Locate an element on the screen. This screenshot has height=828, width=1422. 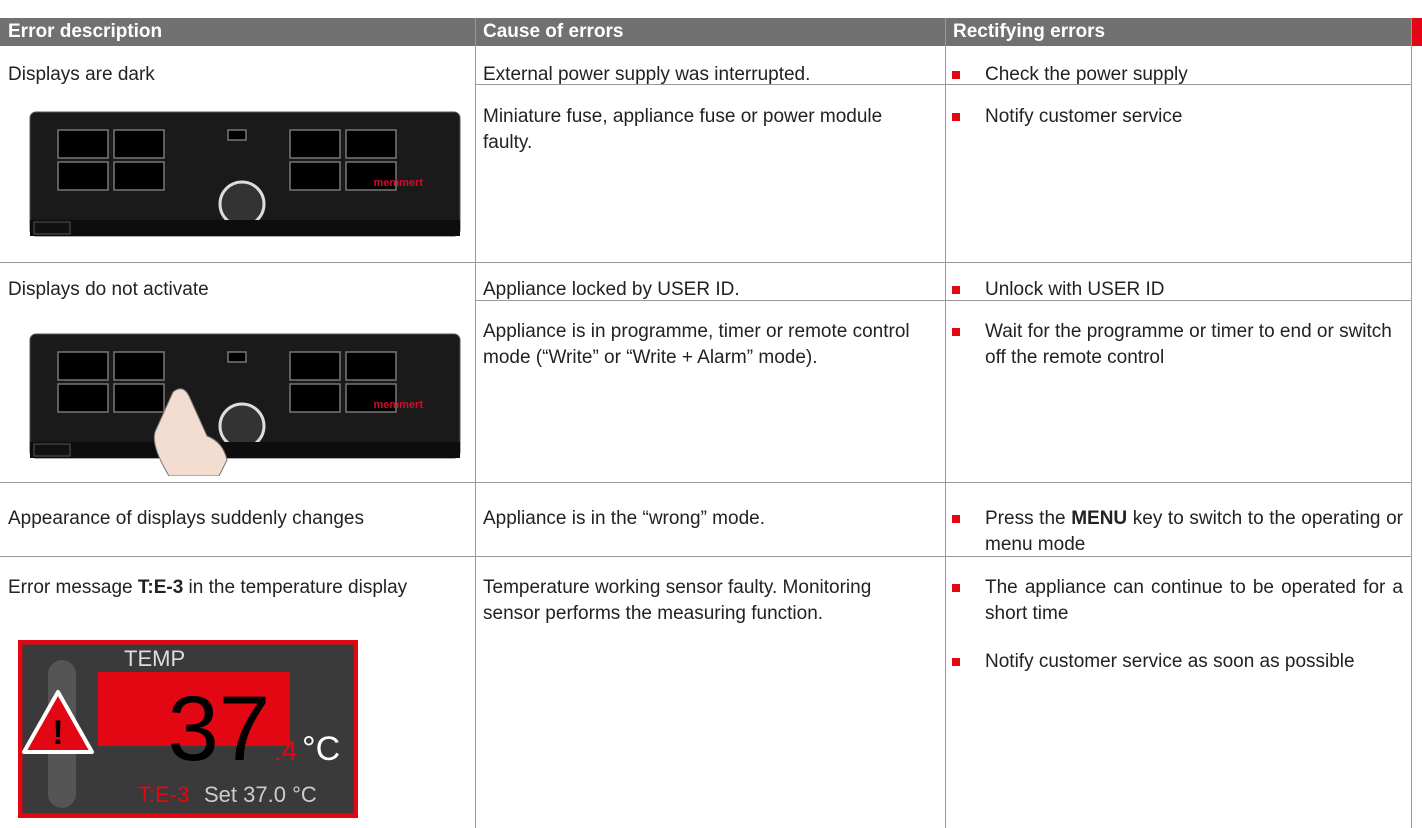
cause: Appliance locked by USER ID. is located at coordinates (611, 289).